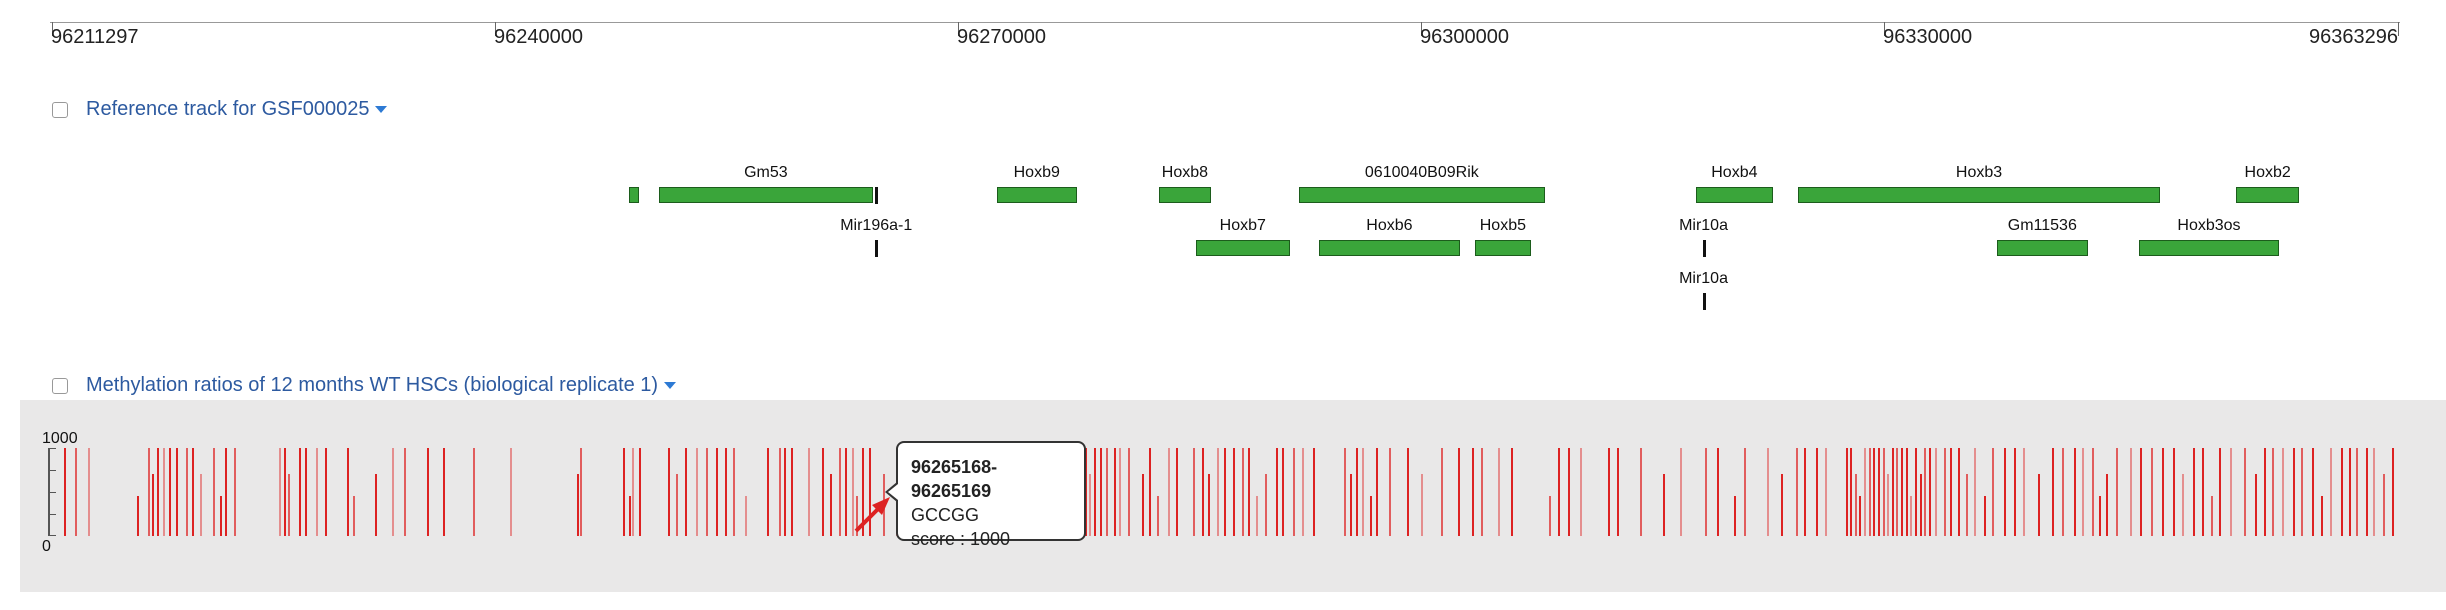 This screenshot has height=610, width=2446. I want to click on methylation-track-checkbox, so click(60, 385).